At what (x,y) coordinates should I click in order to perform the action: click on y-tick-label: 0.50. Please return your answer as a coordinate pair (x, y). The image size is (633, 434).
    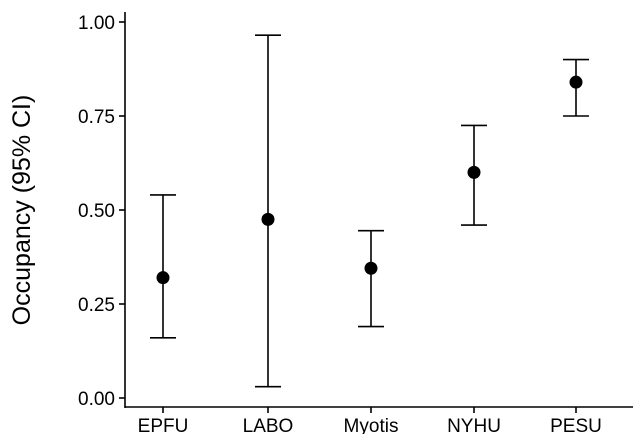
    Looking at the image, I should click on (96, 211).